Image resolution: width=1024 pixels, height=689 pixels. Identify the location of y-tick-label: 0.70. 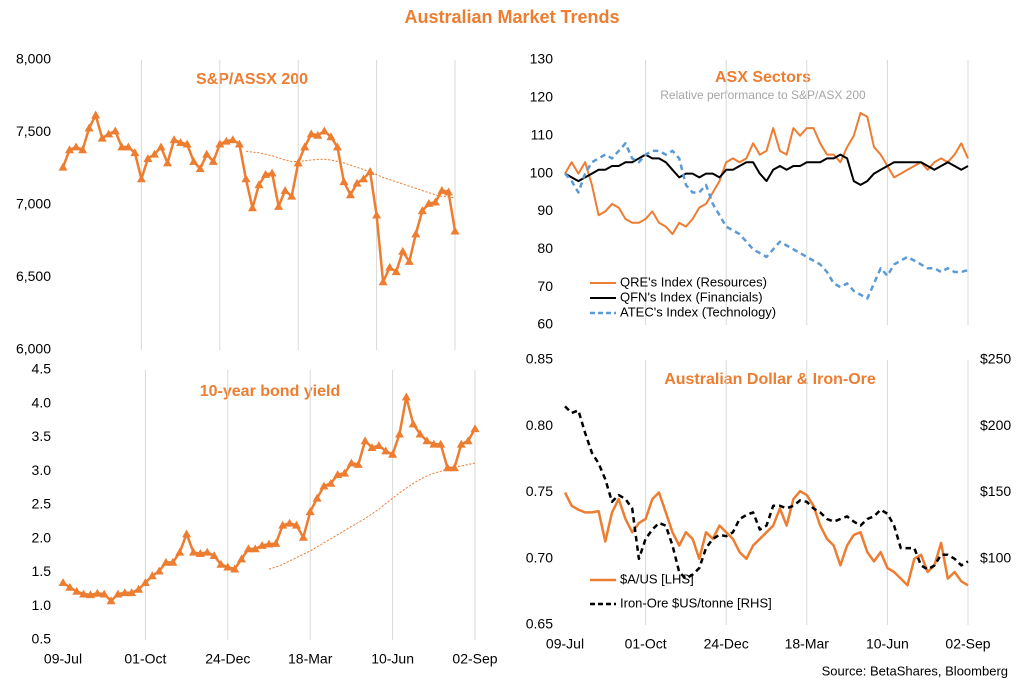
(539, 557).